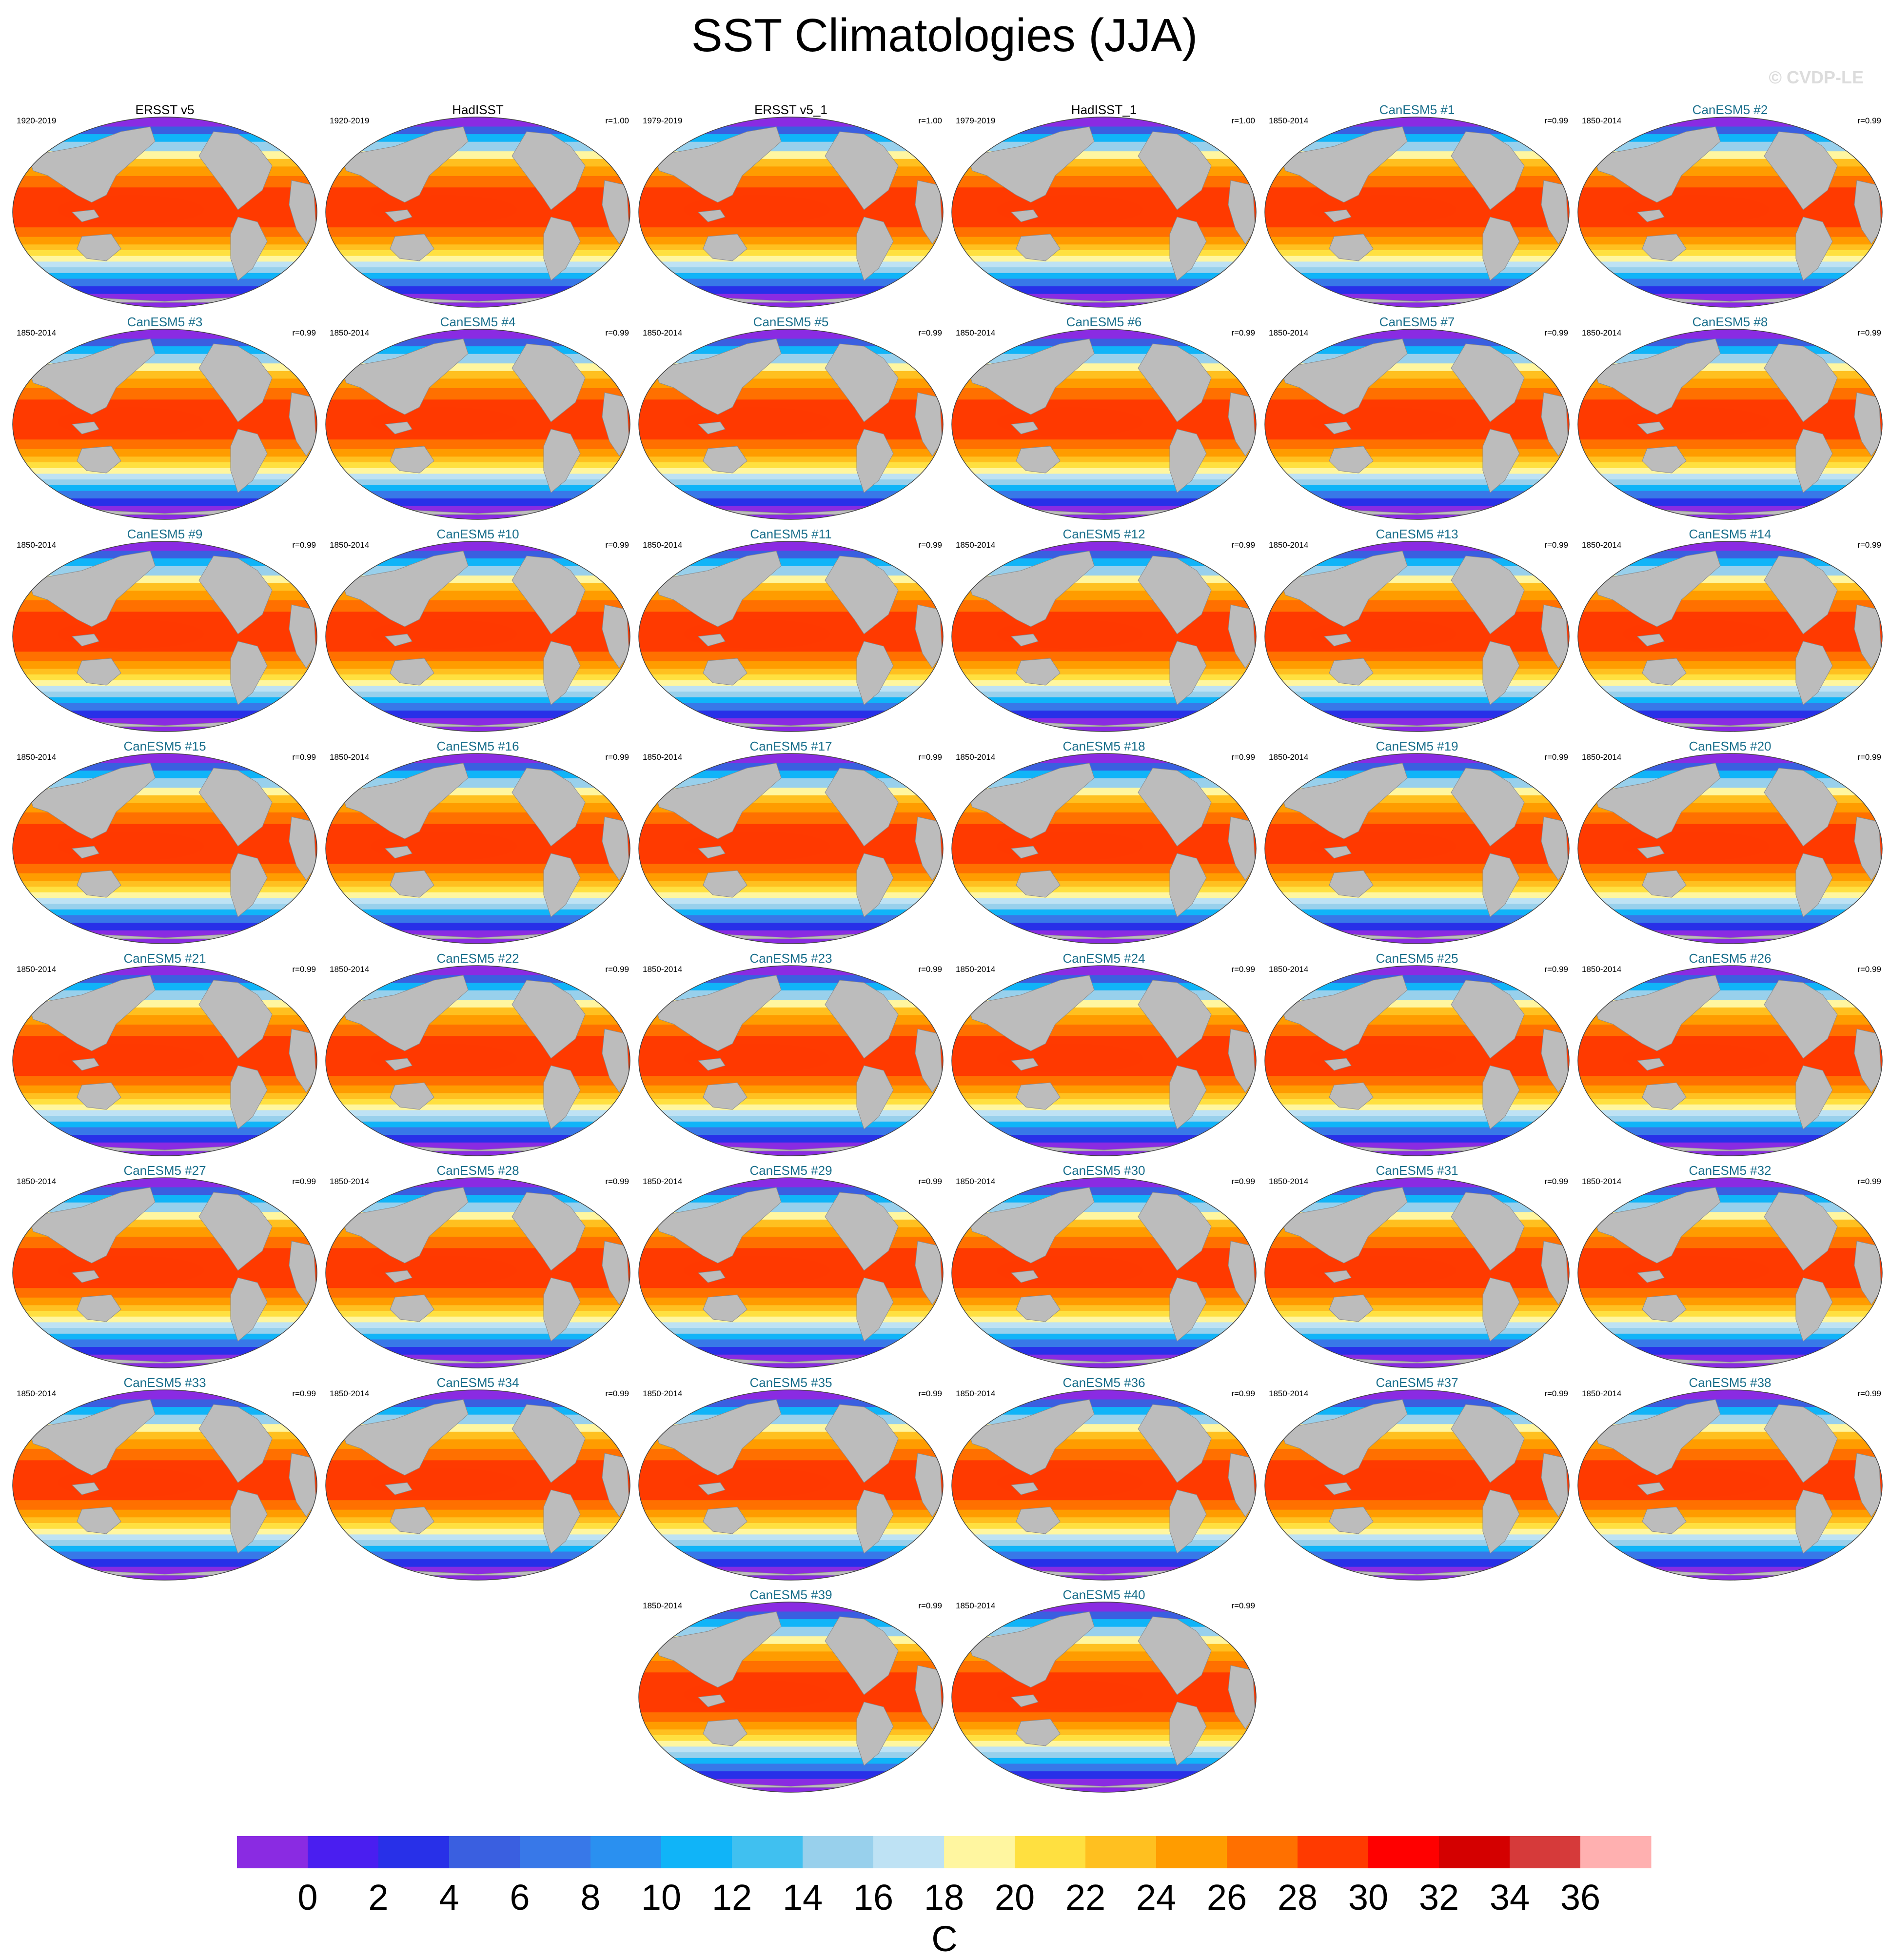  Describe the element at coordinates (1417, 746) in the screenshot. I see `panel-title: CanESM5 #19` at that location.